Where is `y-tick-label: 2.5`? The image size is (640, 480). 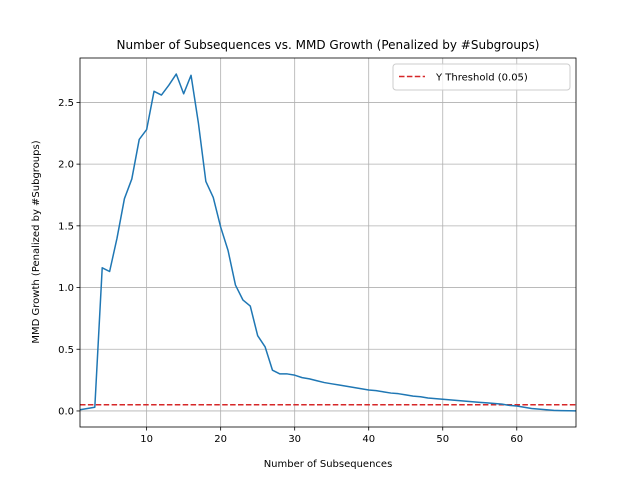
y-tick-label: 2.5 is located at coordinates (66, 103).